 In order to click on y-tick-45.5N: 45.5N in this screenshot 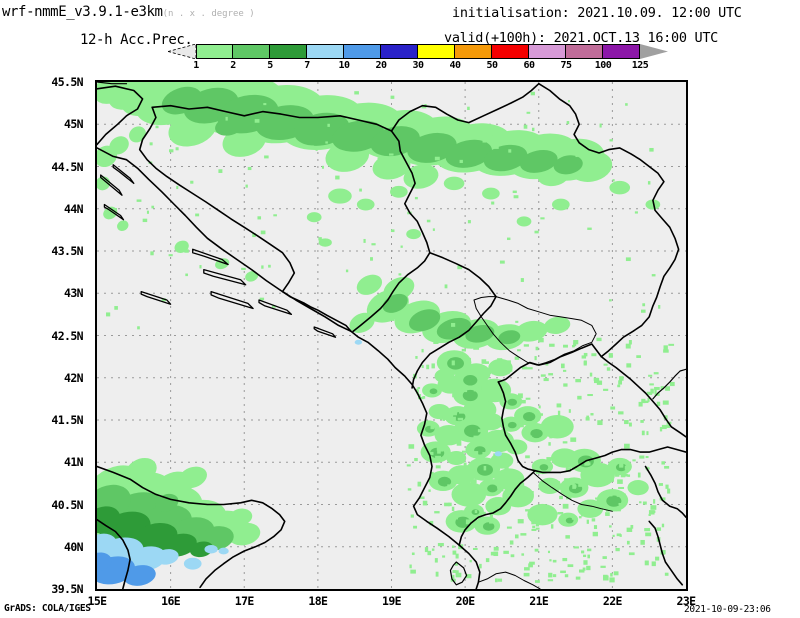, I will do `click(67, 82)`.